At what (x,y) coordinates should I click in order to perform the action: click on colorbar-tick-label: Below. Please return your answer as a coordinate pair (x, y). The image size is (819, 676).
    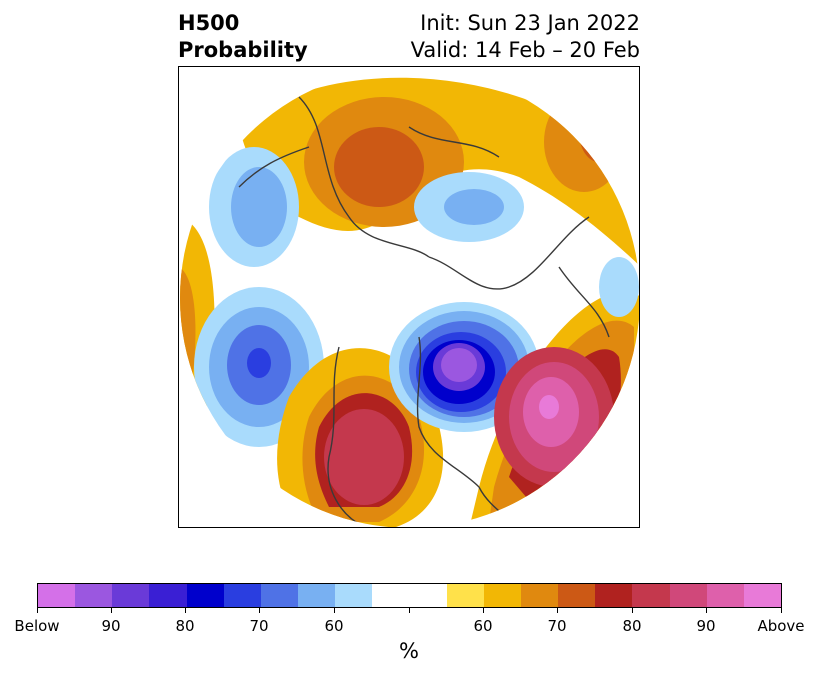
    Looking at the image, I should click on (37, 626).